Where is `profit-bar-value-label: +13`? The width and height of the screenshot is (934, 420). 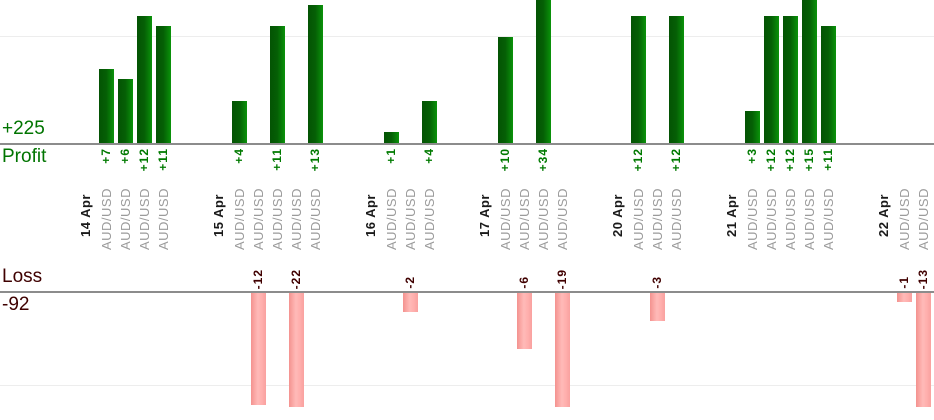 profit-bar-value-label: +13 is located at coordinates (315, 160).